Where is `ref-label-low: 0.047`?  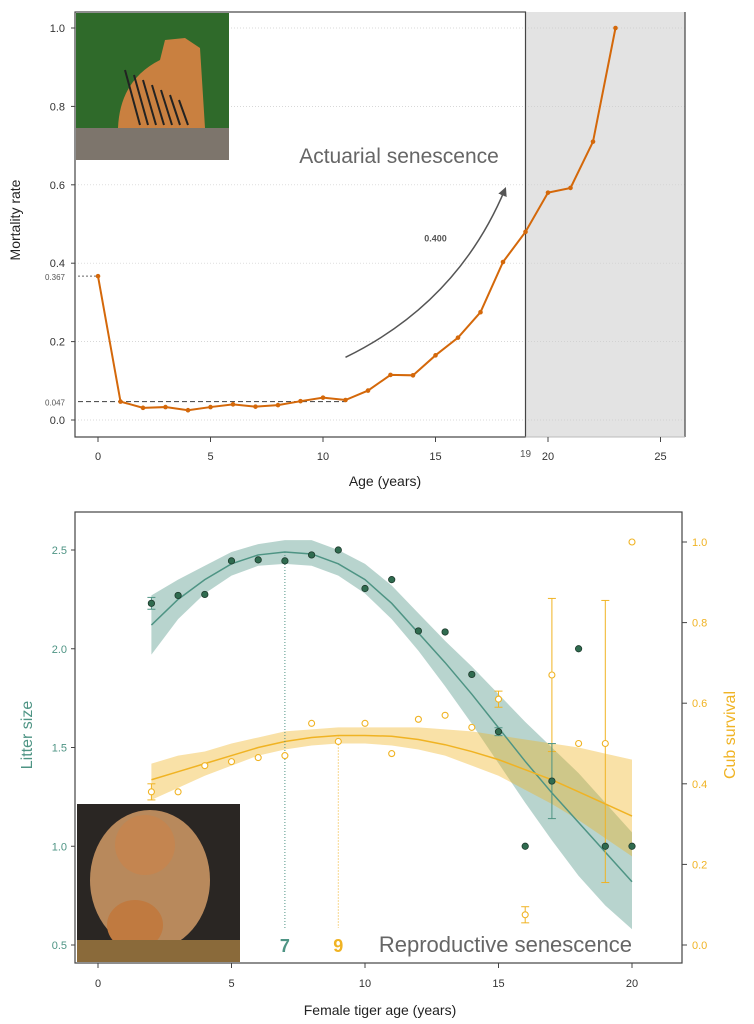
ref-label-low: 0.047 is located at coordinates (55, 403).